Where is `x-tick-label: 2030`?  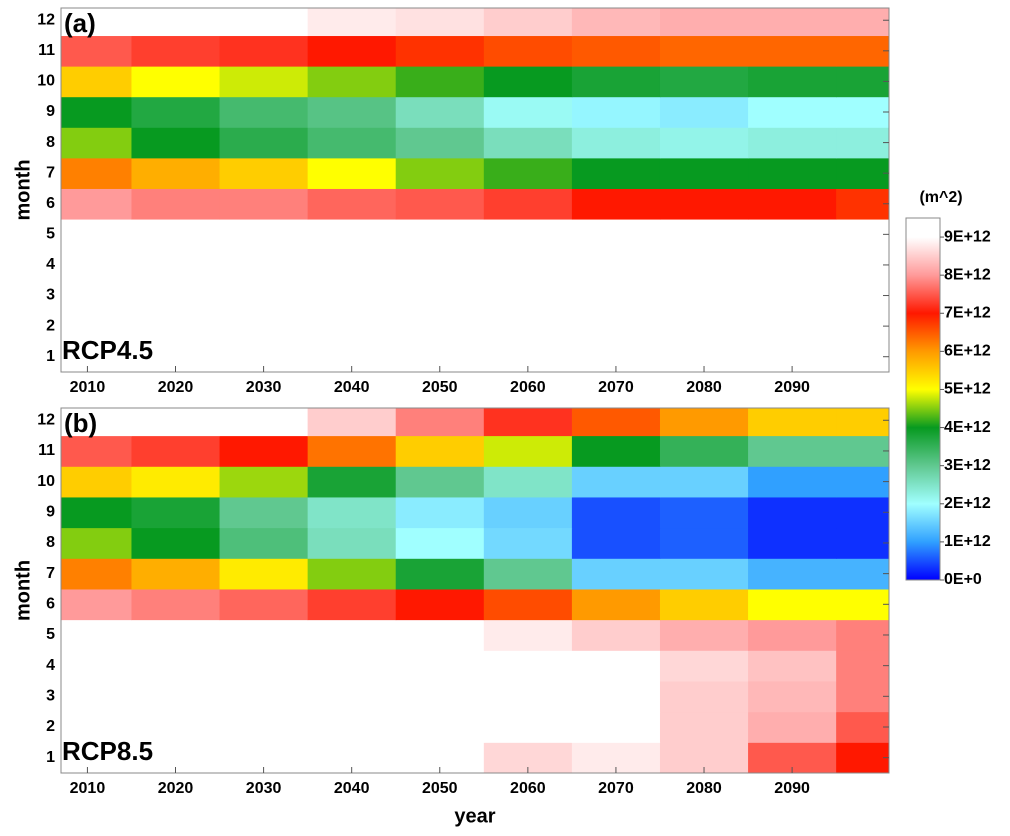 x-tick-label: 2030 is located at coordinates (264, 387).